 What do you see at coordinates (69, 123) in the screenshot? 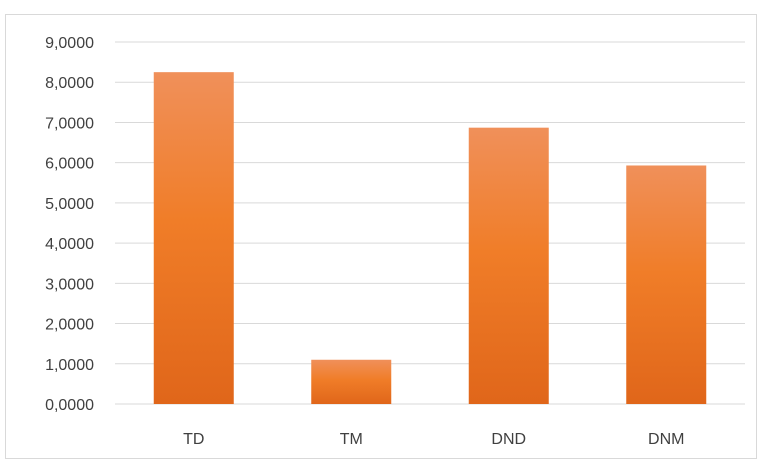
I see `y-tick-label: 7,0000` at bounding box center [69, 123].